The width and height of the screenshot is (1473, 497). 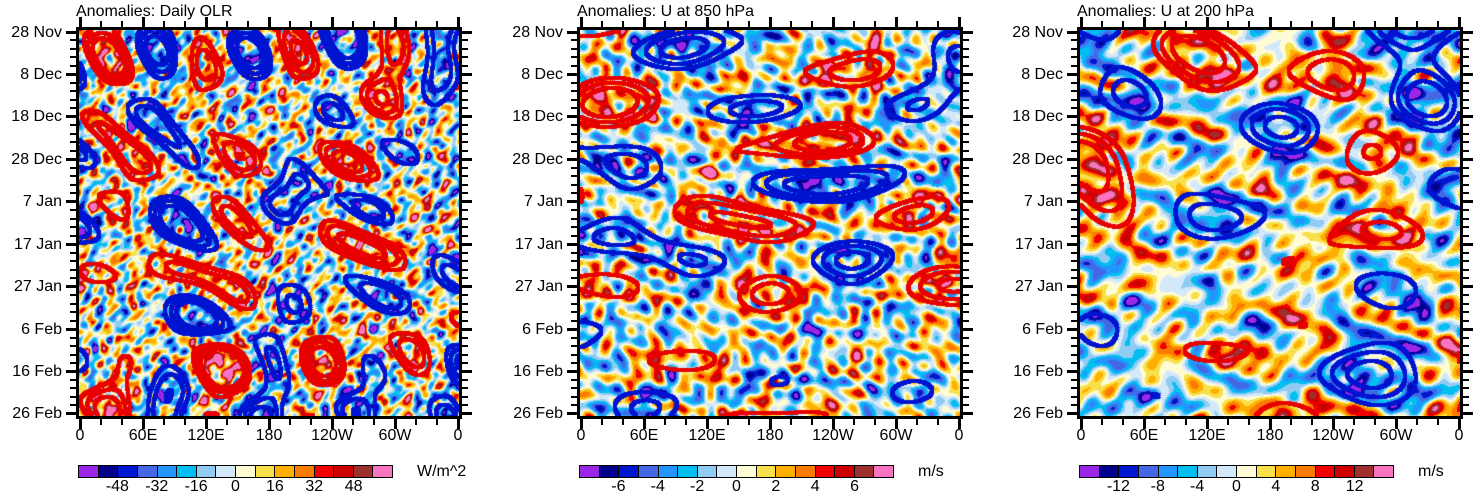 What do you see at coordinates (538, 287) in the screenshot?
I see `y-axis-tick-label: 27 Jan` at bounding box center [538, 287].